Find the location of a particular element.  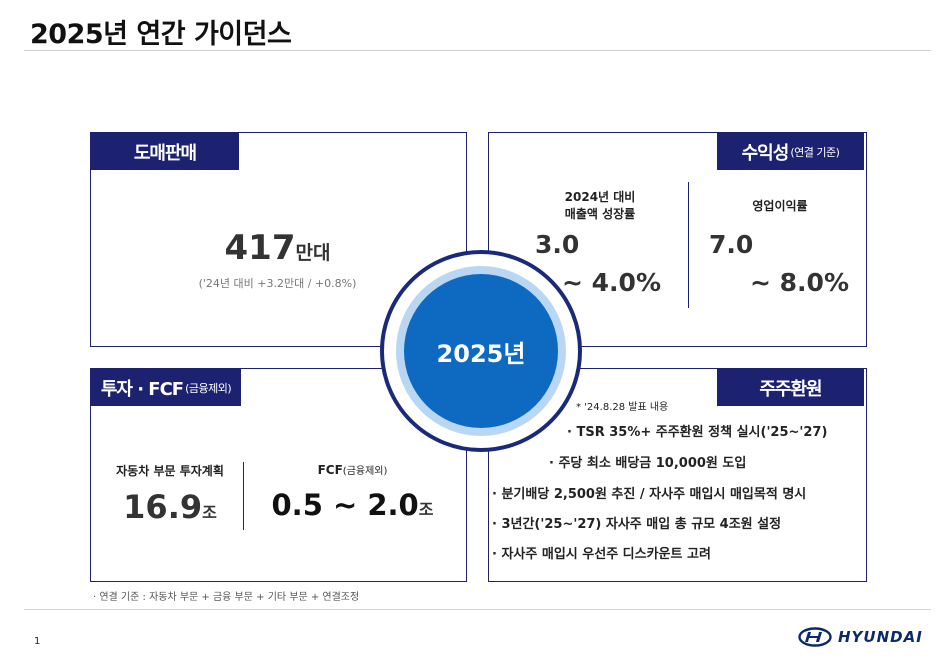

margin-to: ~ 8.0% is located at coordinates (799, 282).